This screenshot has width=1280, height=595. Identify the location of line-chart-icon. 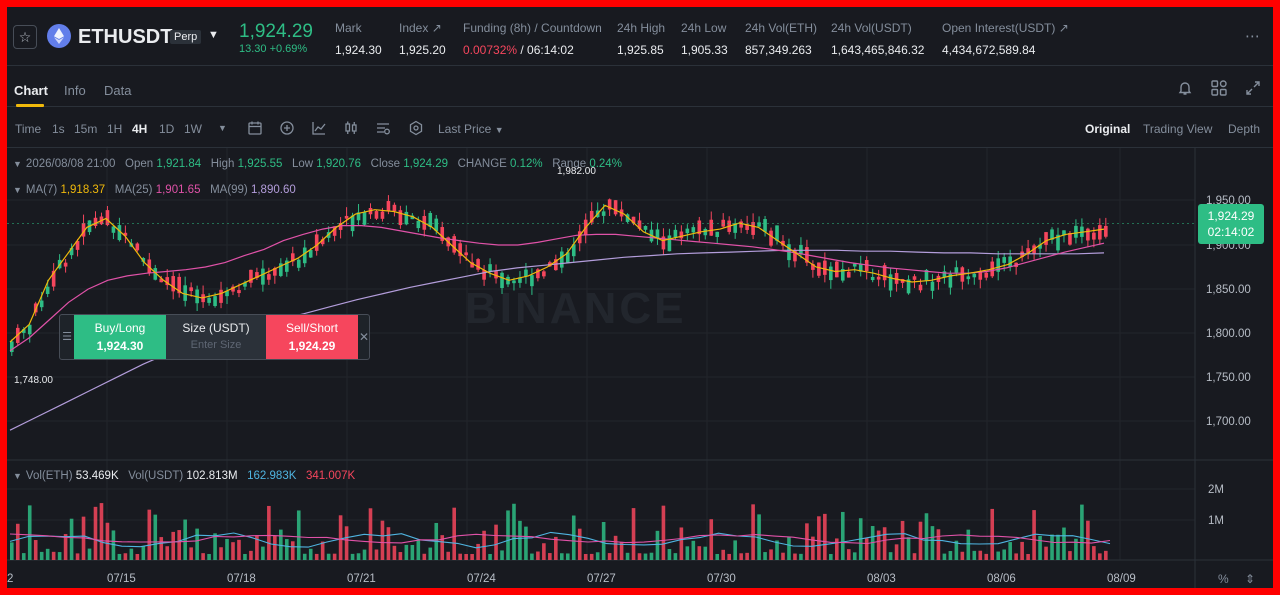
(319, 128).